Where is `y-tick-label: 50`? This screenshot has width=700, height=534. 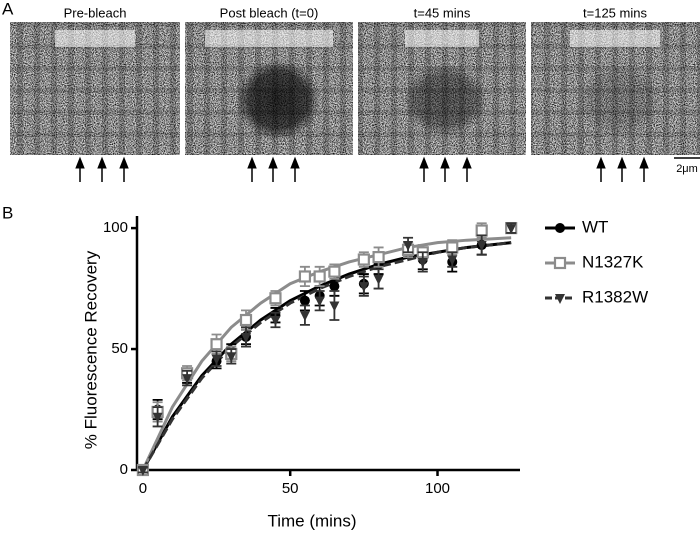
y-tick-label: 50 is located at coordinates (119, 348).